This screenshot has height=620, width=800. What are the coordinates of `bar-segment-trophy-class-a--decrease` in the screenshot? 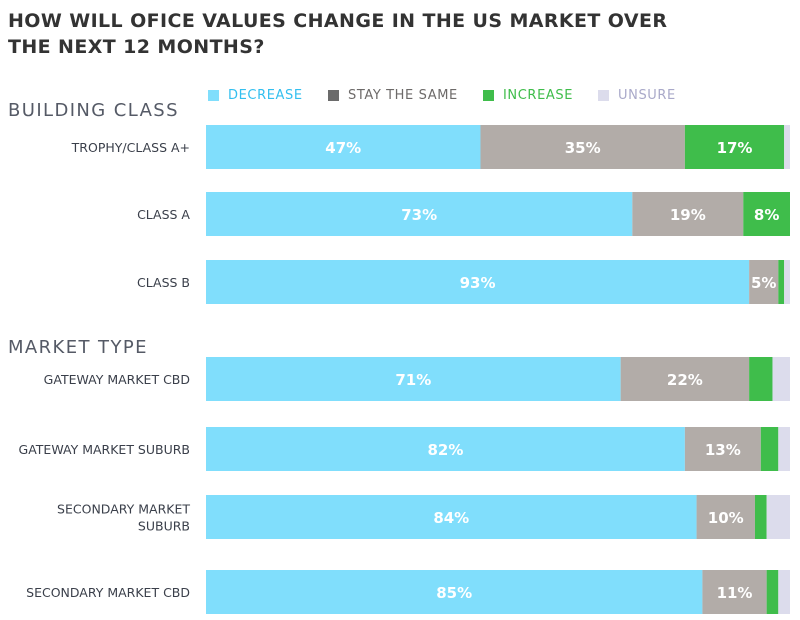 It's located at (343, 147).